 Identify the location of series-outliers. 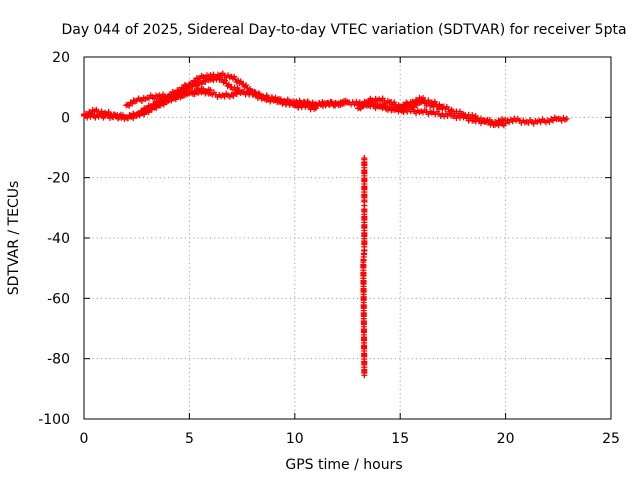
(364, 267).